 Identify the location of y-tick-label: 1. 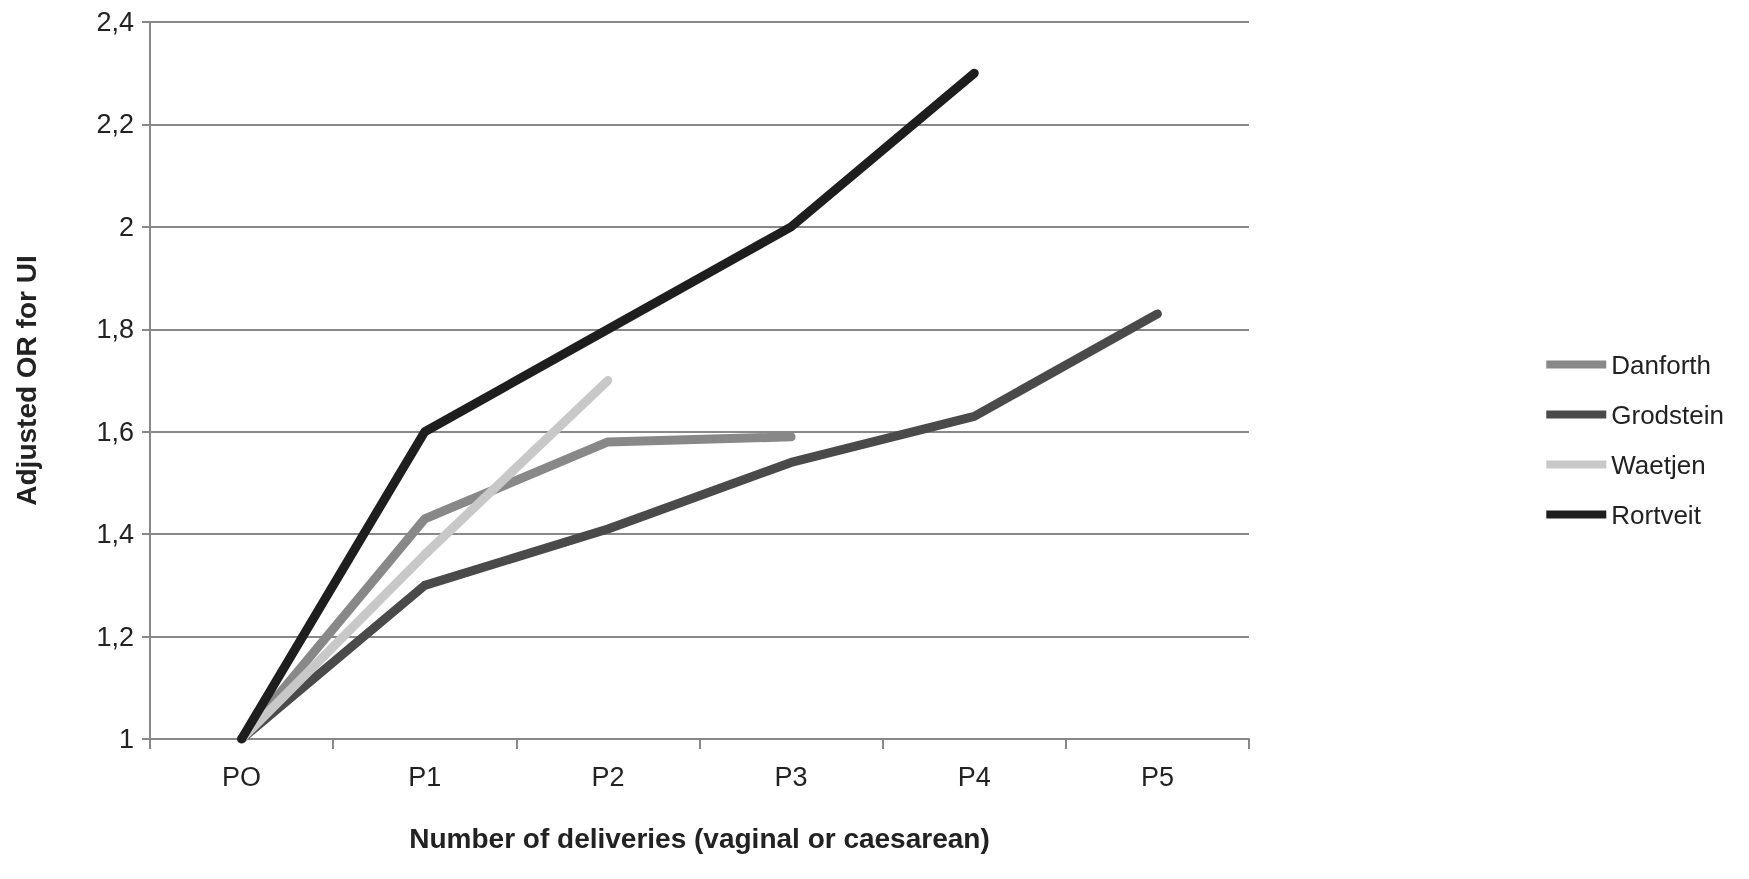
(126, 739).